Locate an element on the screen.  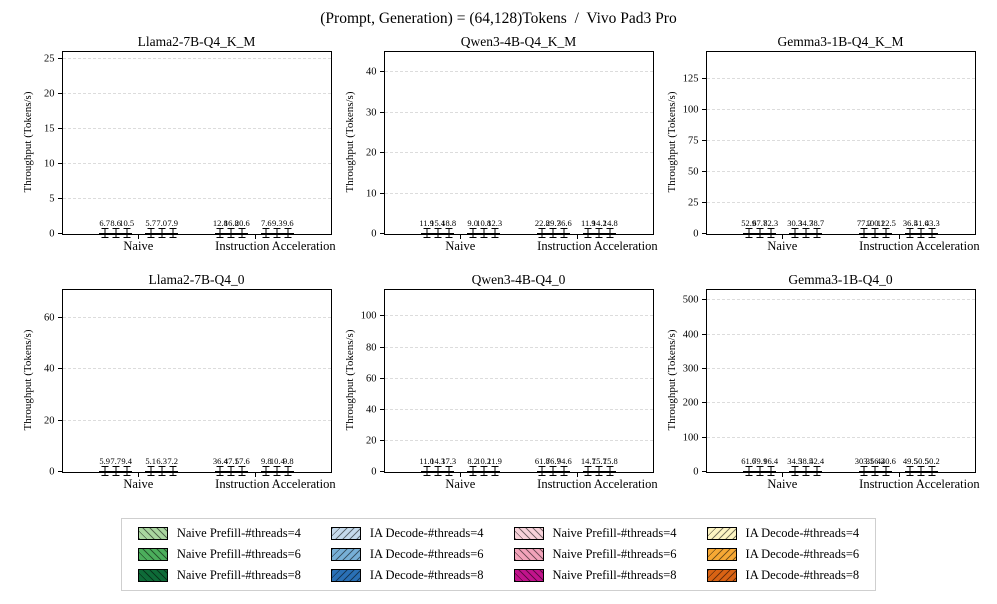
bar-value-label: 11.9 is located at coordinates (588, 223).